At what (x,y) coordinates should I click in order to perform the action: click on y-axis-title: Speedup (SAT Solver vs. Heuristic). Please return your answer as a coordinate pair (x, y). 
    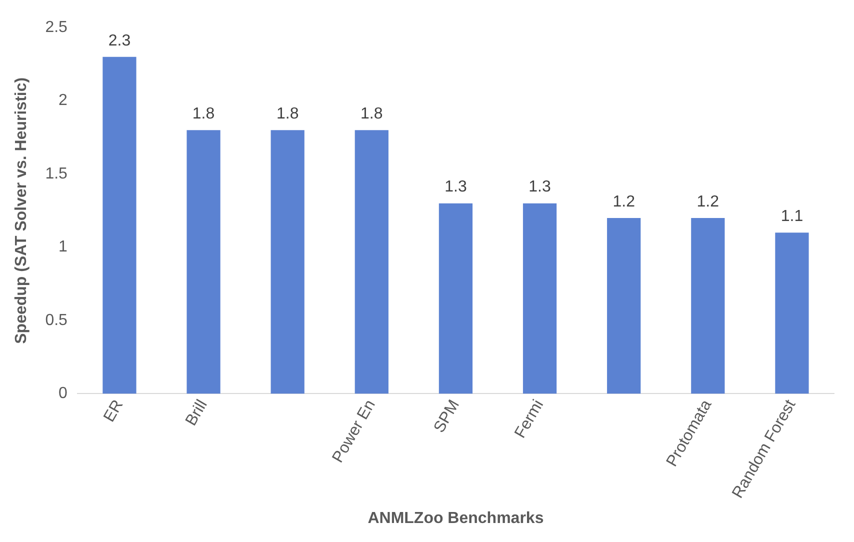
    Looking at the image, I should click on (21, 210).